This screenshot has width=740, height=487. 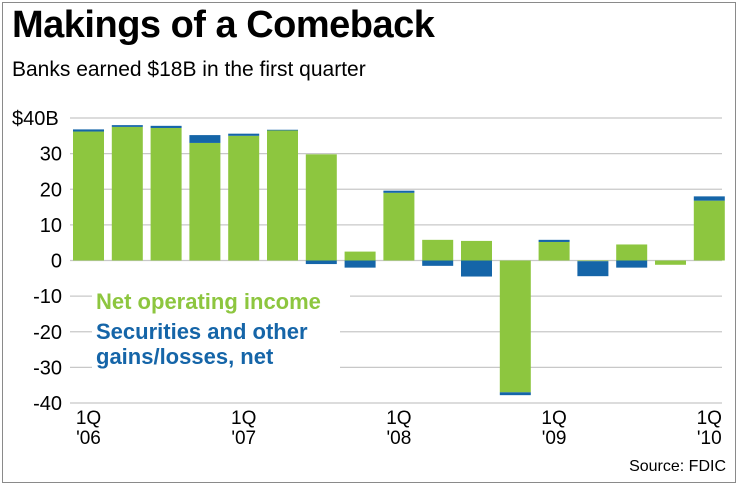 What do you see at coordinates (47, 404) in the screenshot?
I see `y-tick-label: -40` at bounding box center [47, 404].